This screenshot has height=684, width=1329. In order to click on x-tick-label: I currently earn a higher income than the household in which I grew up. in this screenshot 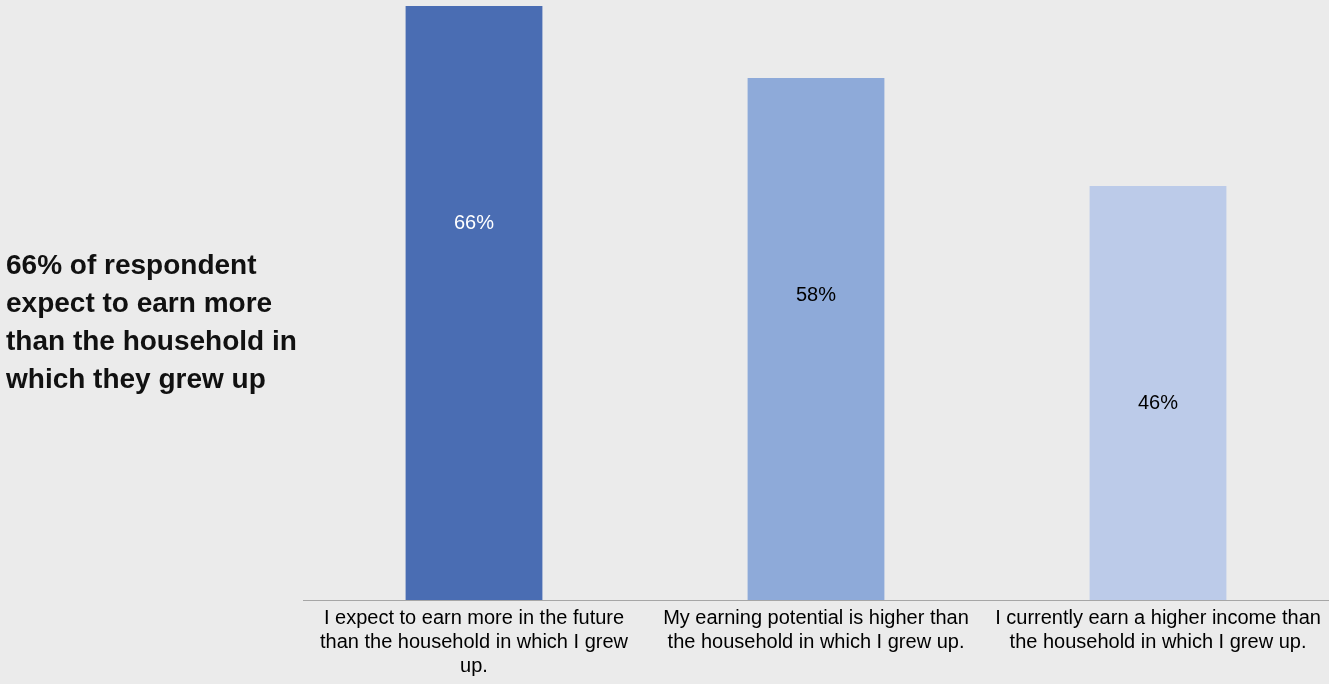, I will do `click(1158, 628)`.